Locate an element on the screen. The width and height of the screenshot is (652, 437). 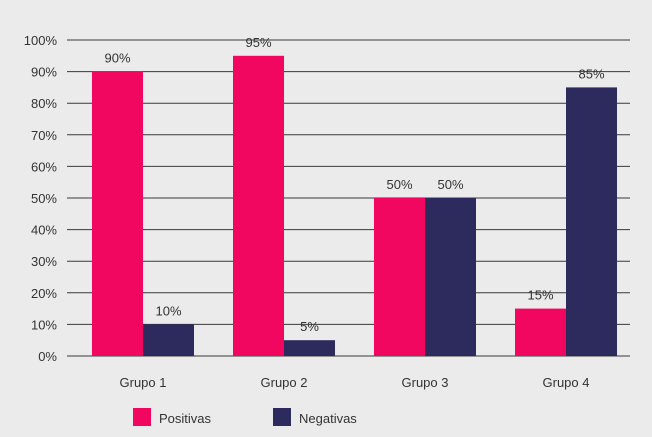
y-tick-label-70: 70% is located at coordinates (44, 135).